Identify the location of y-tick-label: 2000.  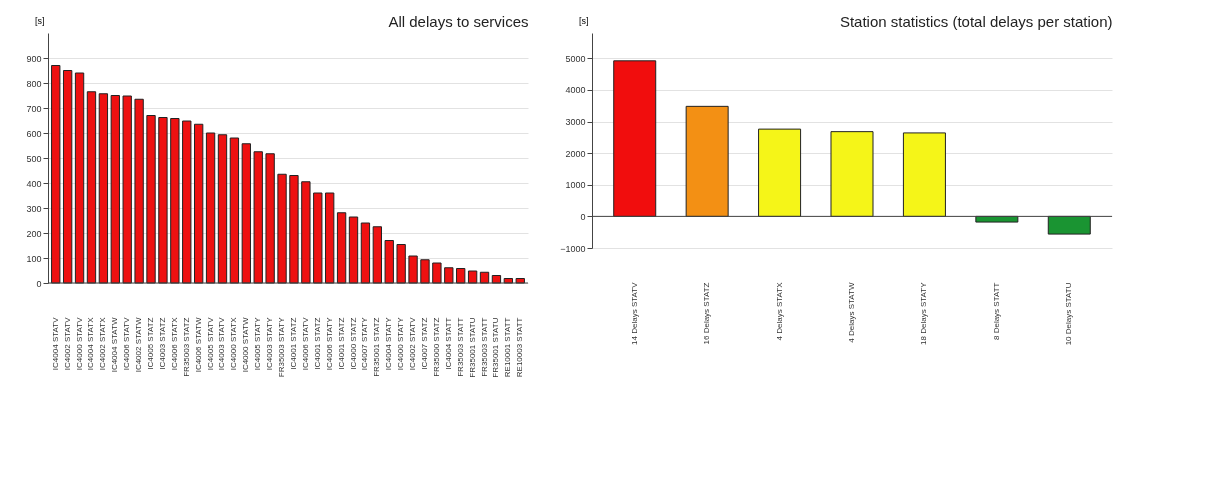
(575, 153).